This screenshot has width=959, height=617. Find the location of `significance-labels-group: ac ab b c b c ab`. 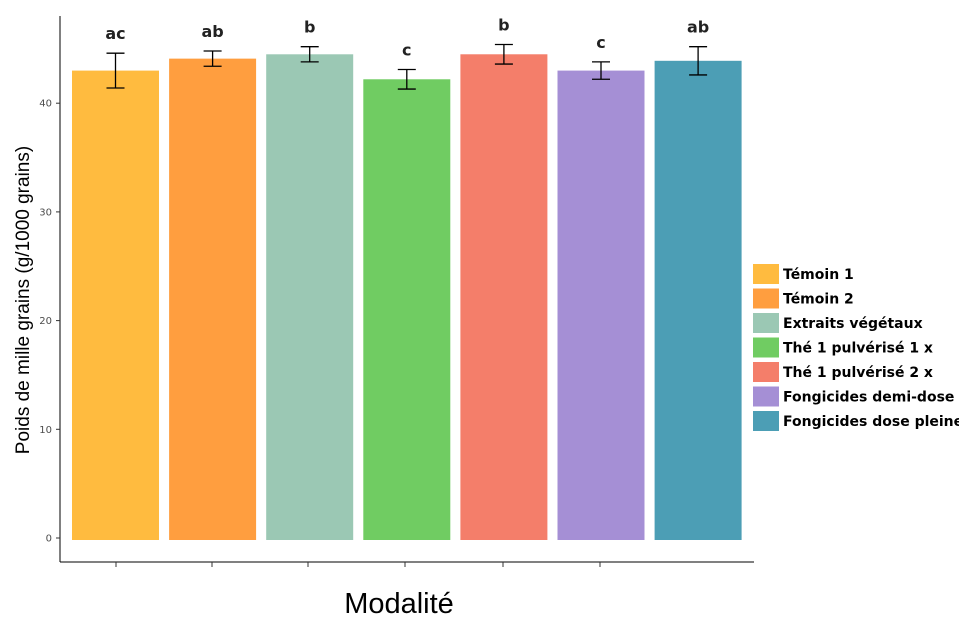

significance-labels-group: ac ab b c b c ab is located at coordinates (407, 38).